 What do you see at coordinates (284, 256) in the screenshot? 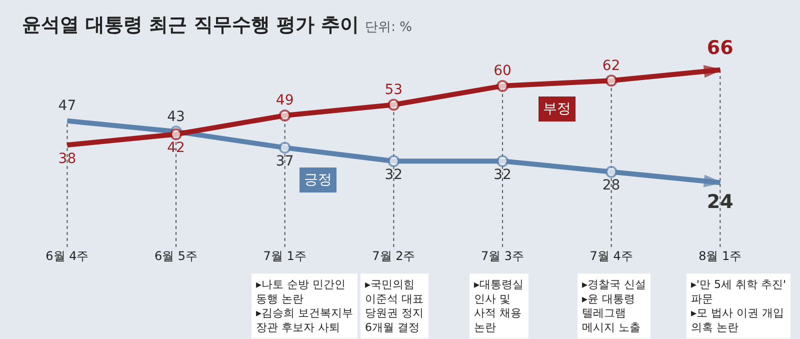
I see `x-tick-label: 7월 1주` at bounding box center [284, 256].